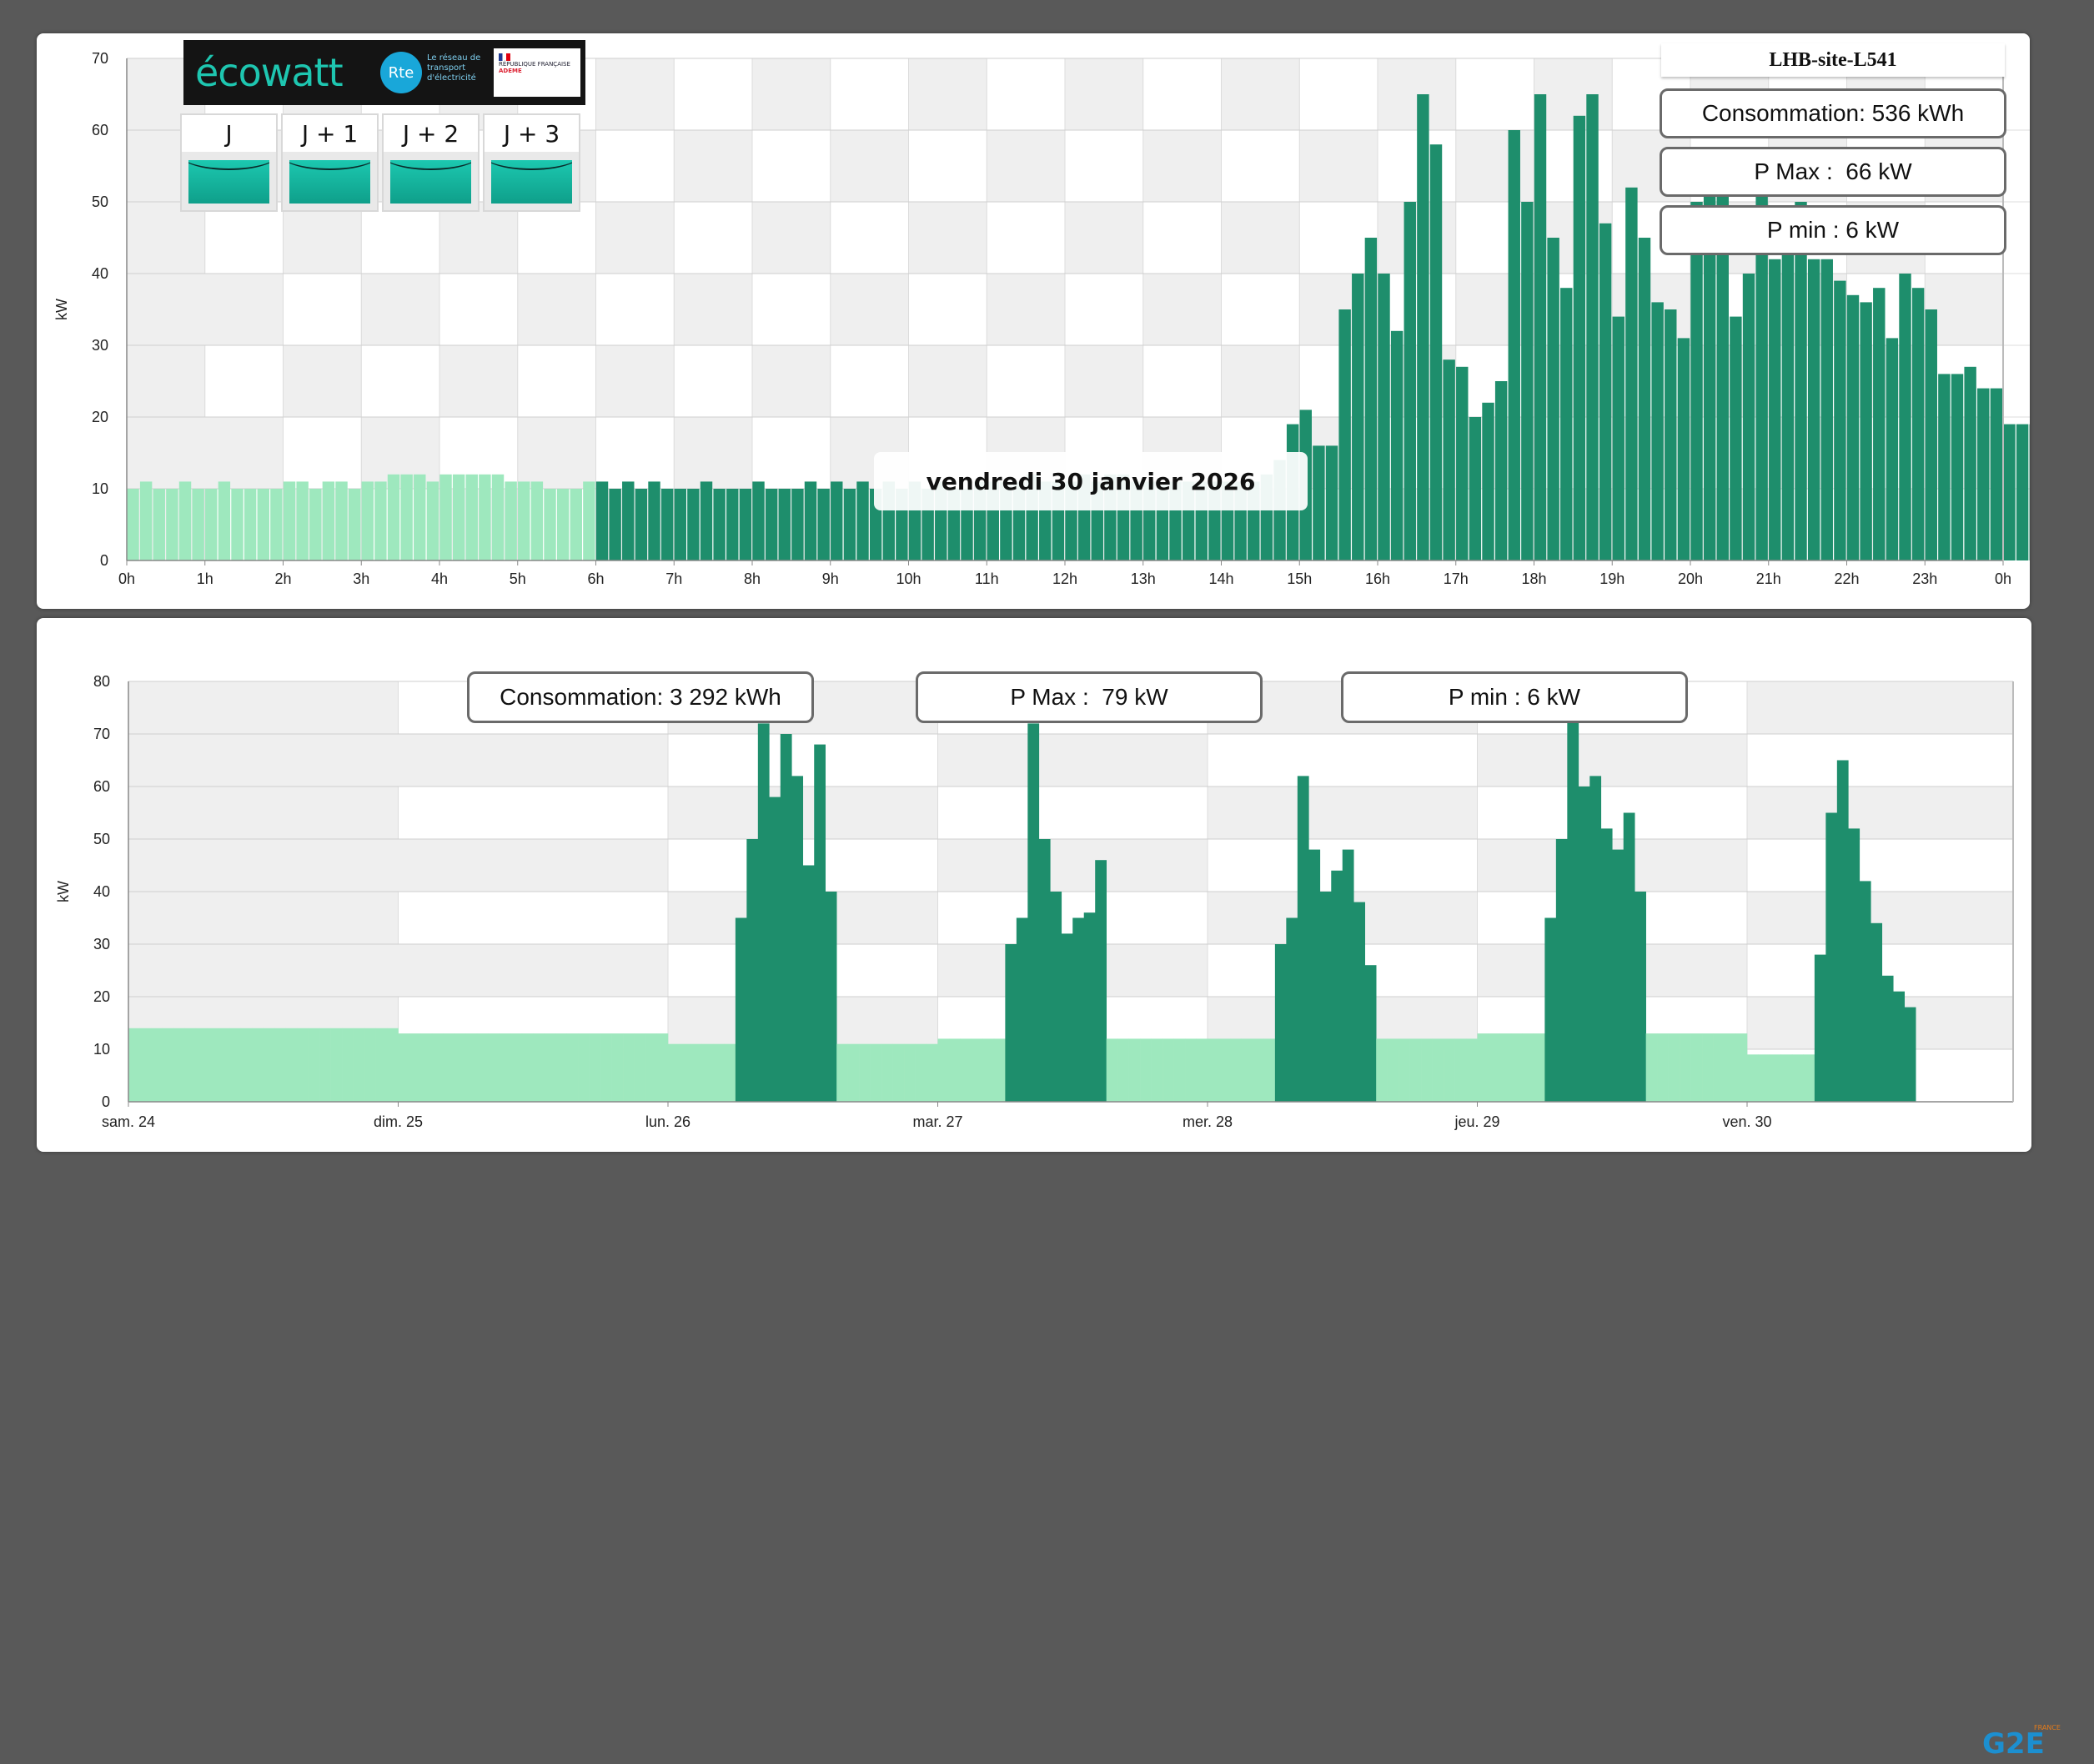 The image size is (2094, 1764). What do you see at coordinates (2003, 578) in the screenshot?
I see `x-tick-label: 0h` at bounding box center [2003, 578].